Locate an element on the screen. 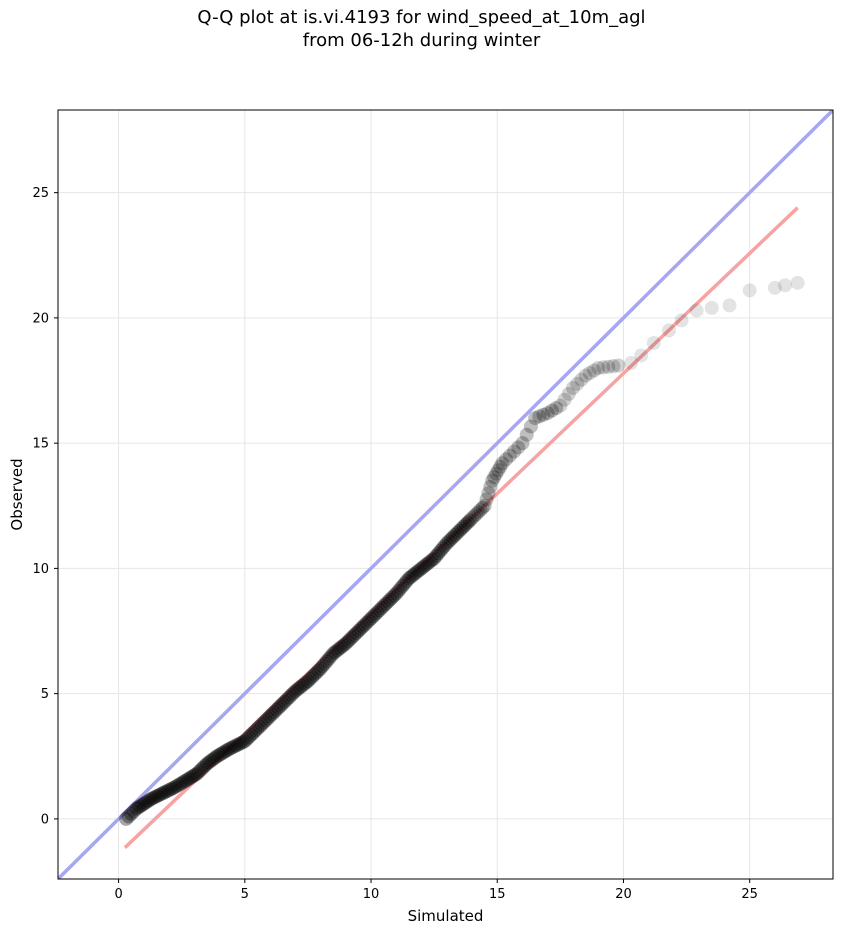 The width and height of the screenshot is (843, 934). chart-subtitle: from 06-12h during winter is located at coordinates (421, 40).